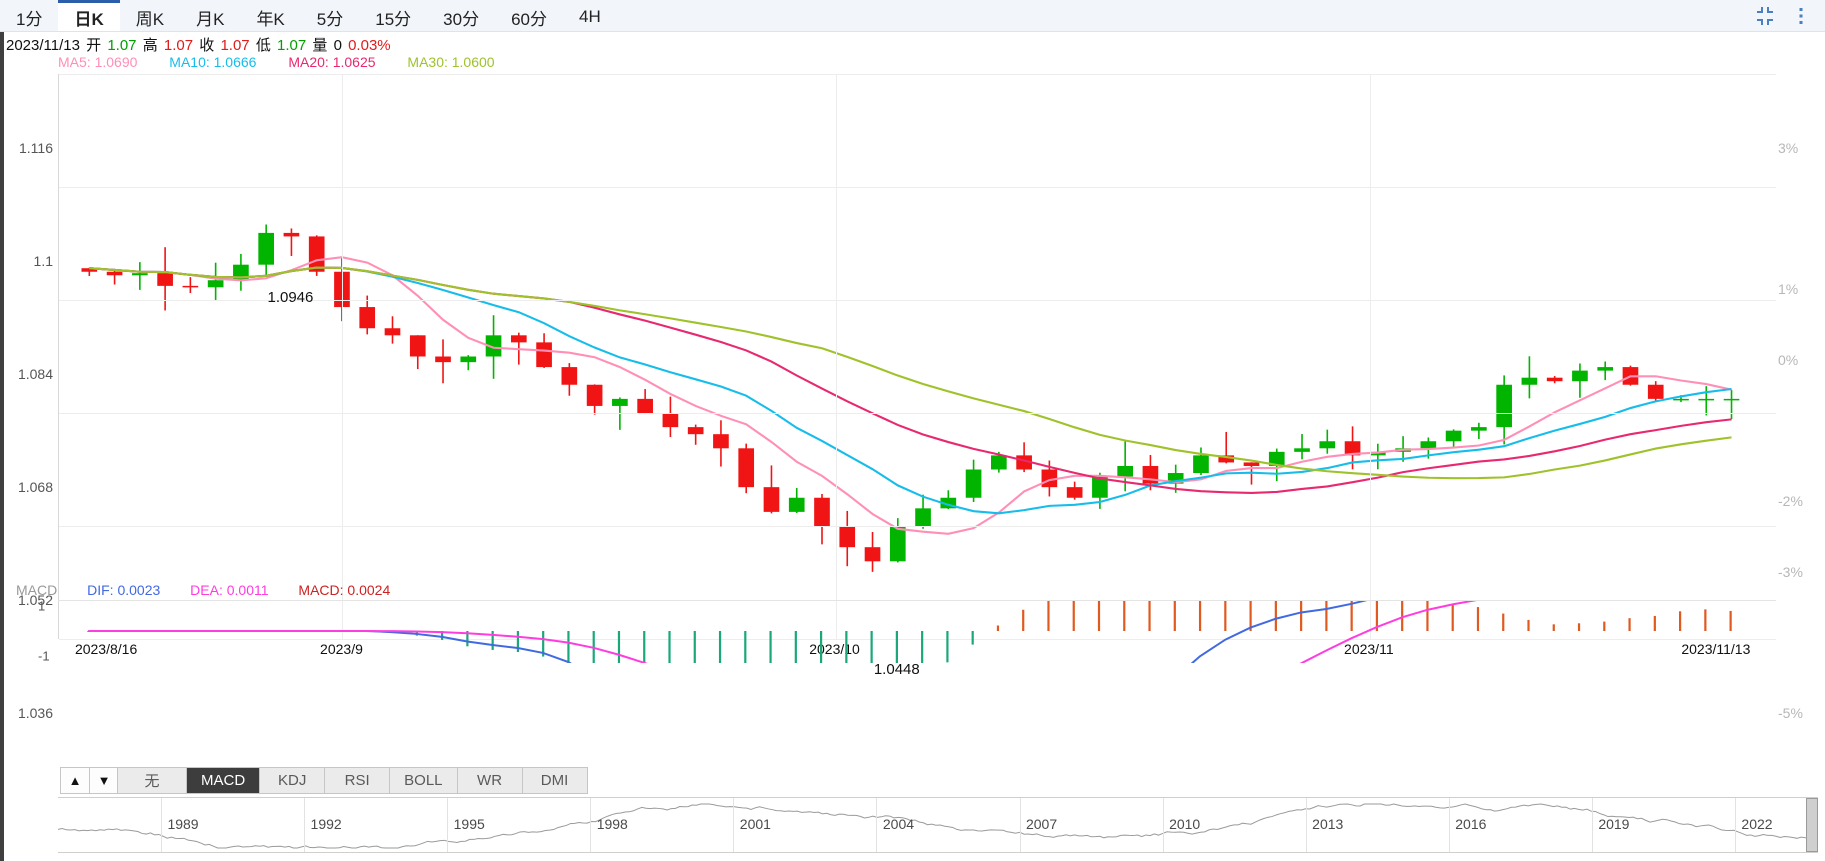 The height and width of the screenshot is (861, 1825). I want to click on info-date: 2023/11/13, so click(43, 45).